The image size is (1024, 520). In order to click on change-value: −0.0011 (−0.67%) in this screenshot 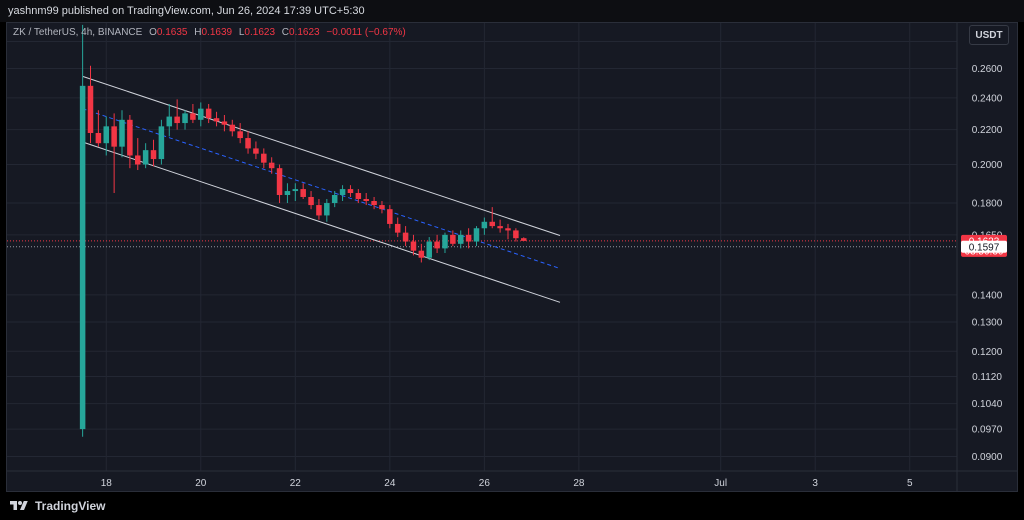, I will do `click(366, 32)`.